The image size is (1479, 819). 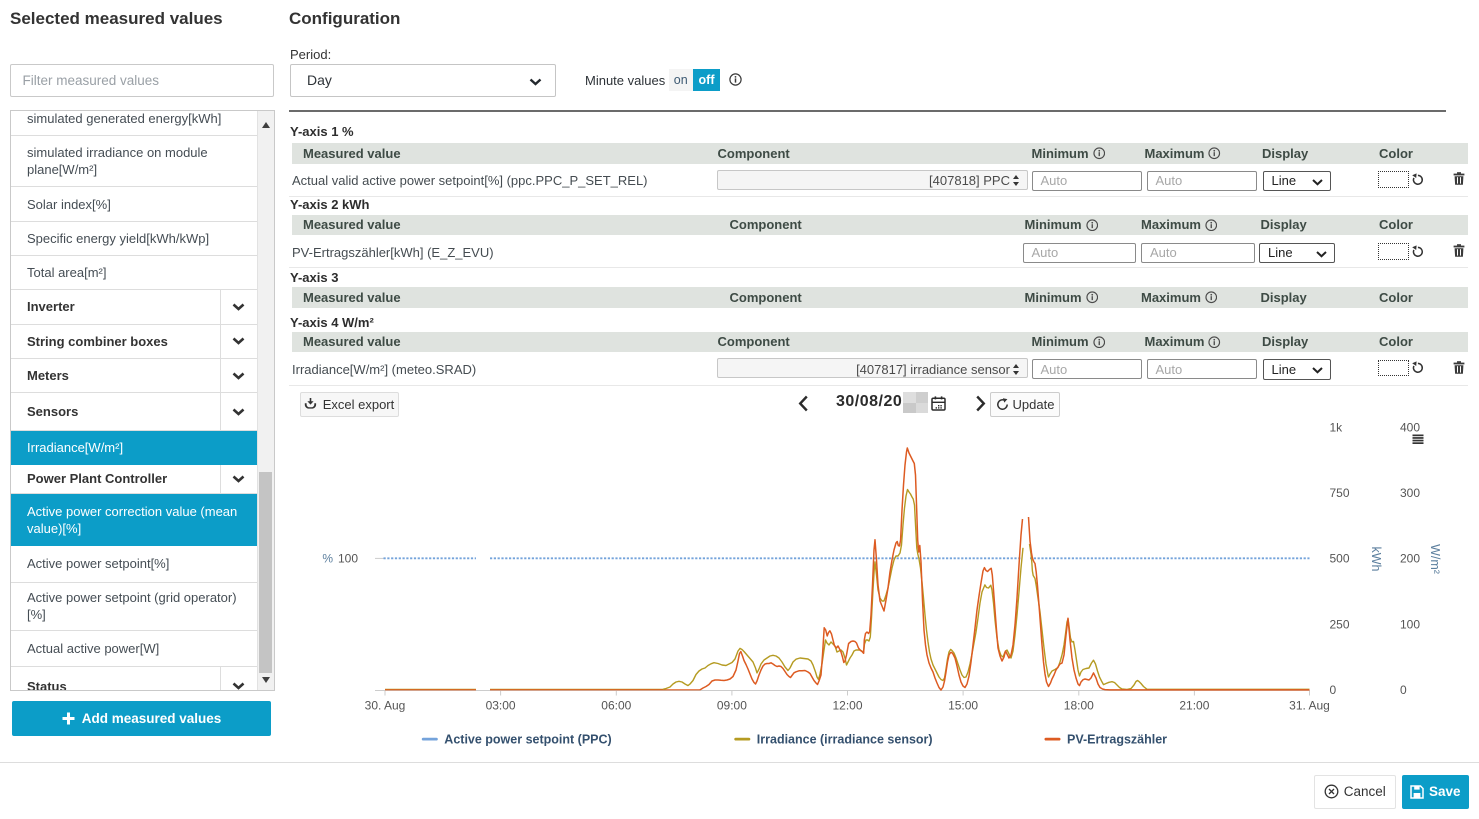 I want to click on svg-text: 31. Aug, so click(x=1309, y=706).